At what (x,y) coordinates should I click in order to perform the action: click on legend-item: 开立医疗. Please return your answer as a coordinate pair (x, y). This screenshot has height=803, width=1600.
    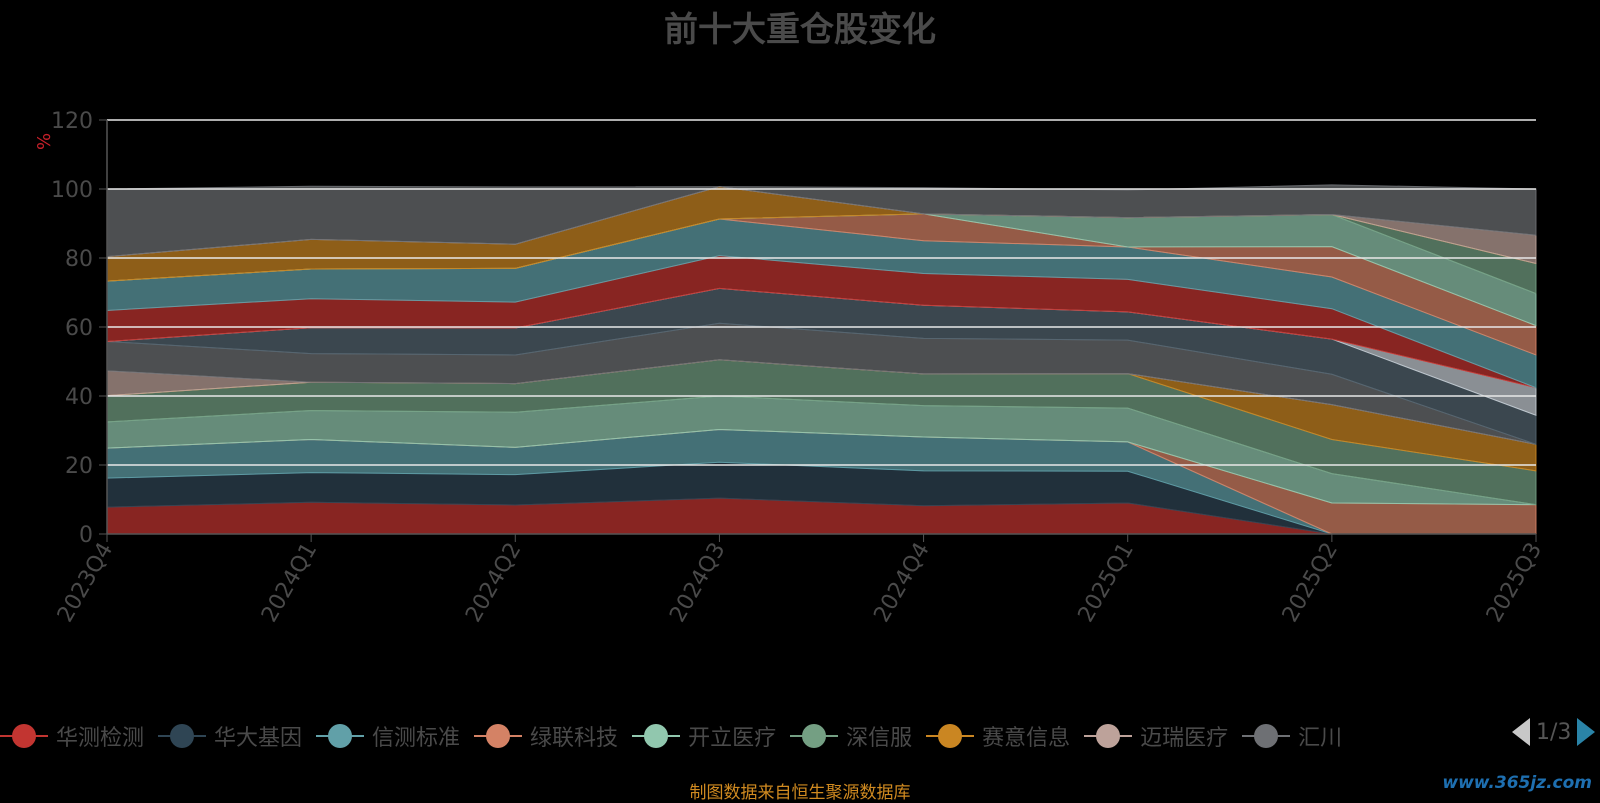
    Looking at the image, I should click on (704, 736).